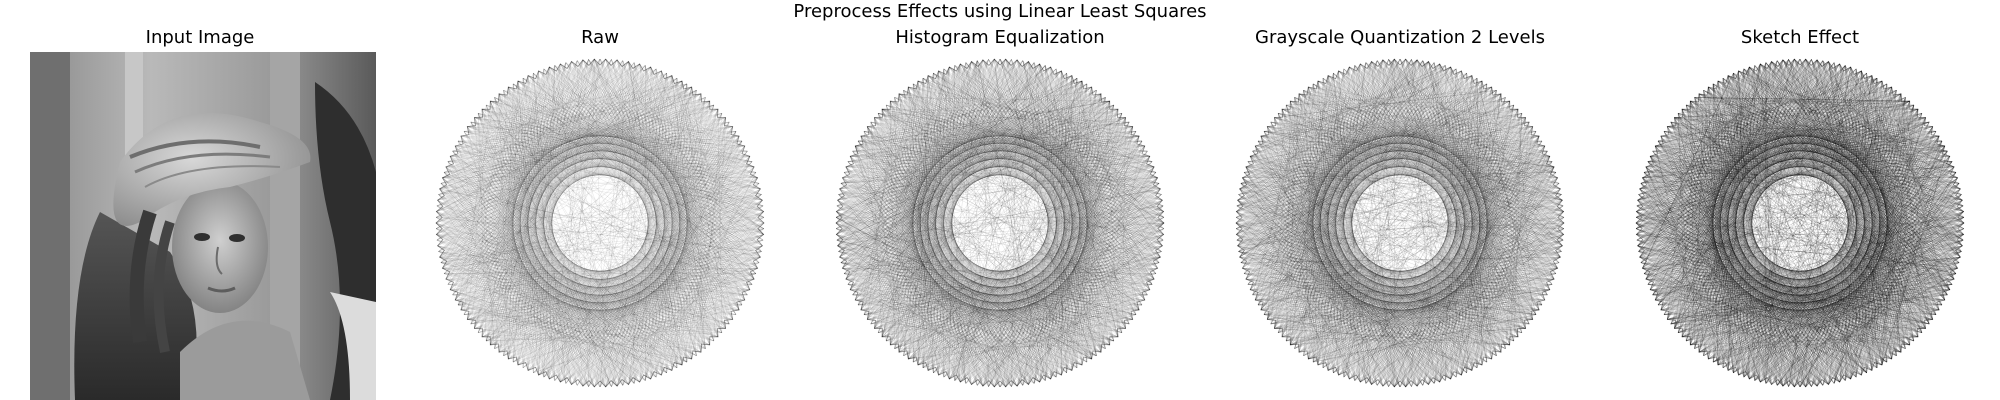 The image size is (2000, 400). I want to click on string-art-sketch-effect, so click(1800, 223).